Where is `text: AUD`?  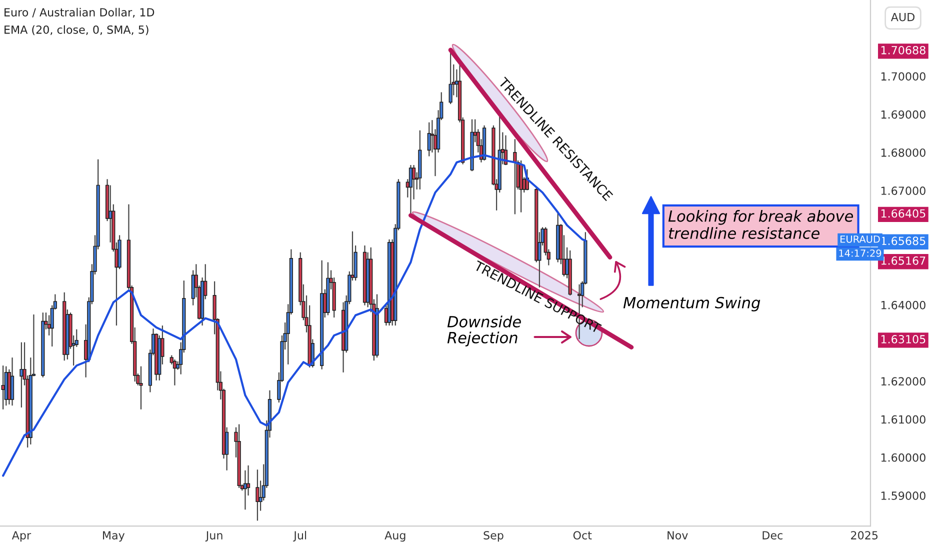 text: AUD is located at coordinates (902, 17).